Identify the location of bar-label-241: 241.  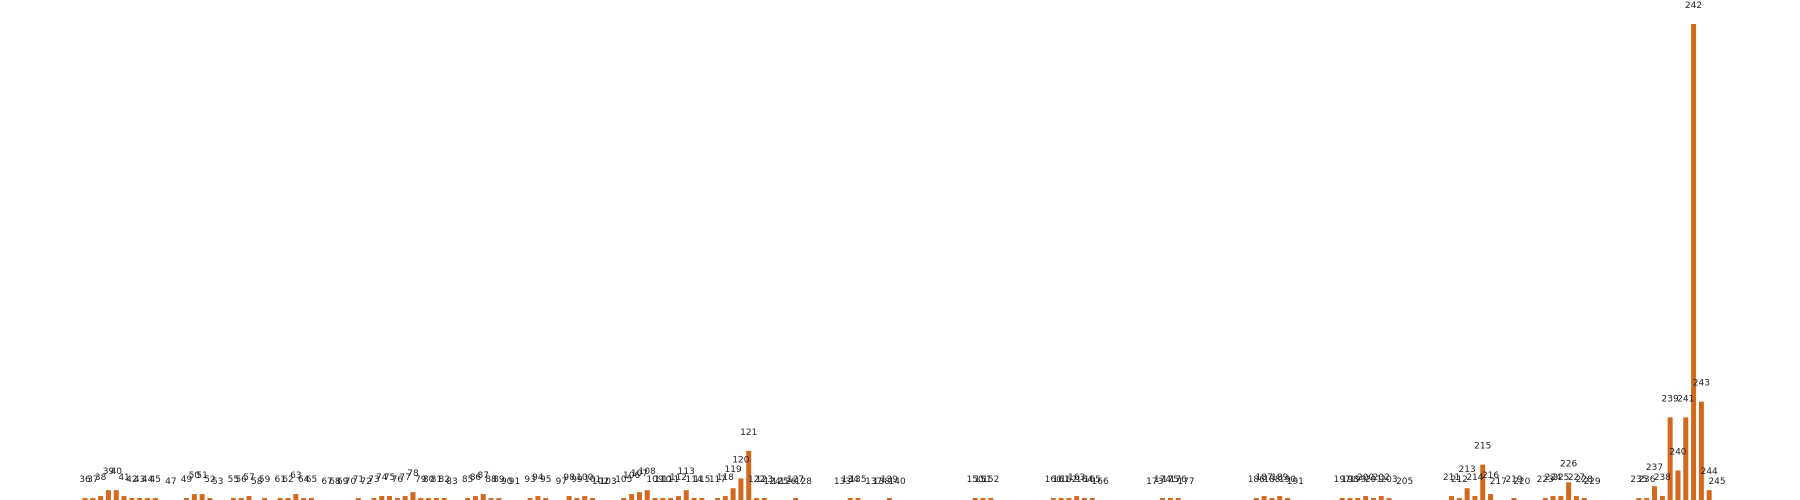
(1685, 399).